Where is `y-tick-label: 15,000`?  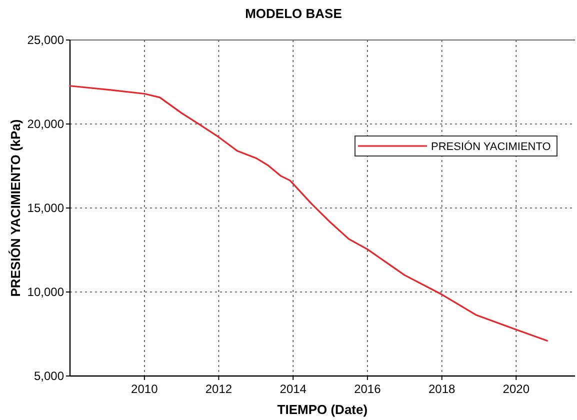 y-tick-label: 15,000 is located at coordinates (45, 208).